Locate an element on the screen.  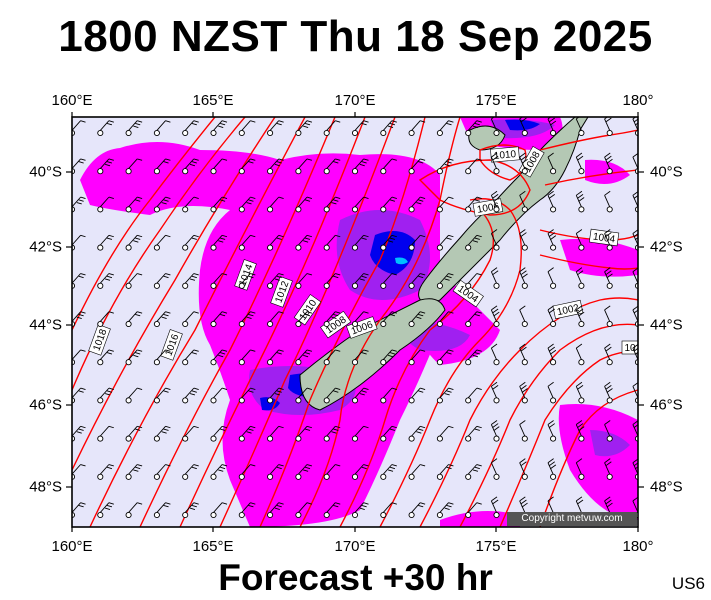
model-code: US6 is located at coordinates (688, 583).